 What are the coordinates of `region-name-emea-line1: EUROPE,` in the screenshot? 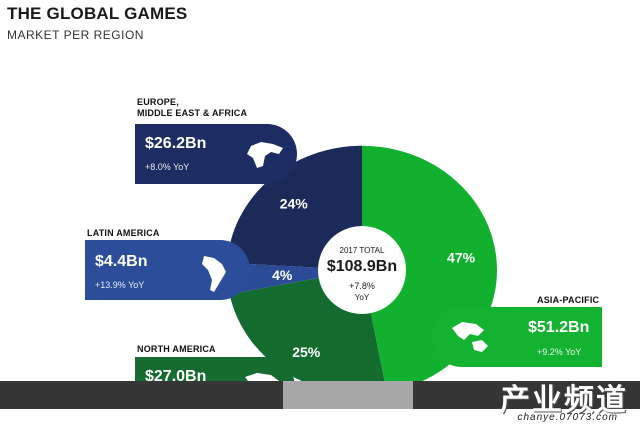 It's located at (158, 102).